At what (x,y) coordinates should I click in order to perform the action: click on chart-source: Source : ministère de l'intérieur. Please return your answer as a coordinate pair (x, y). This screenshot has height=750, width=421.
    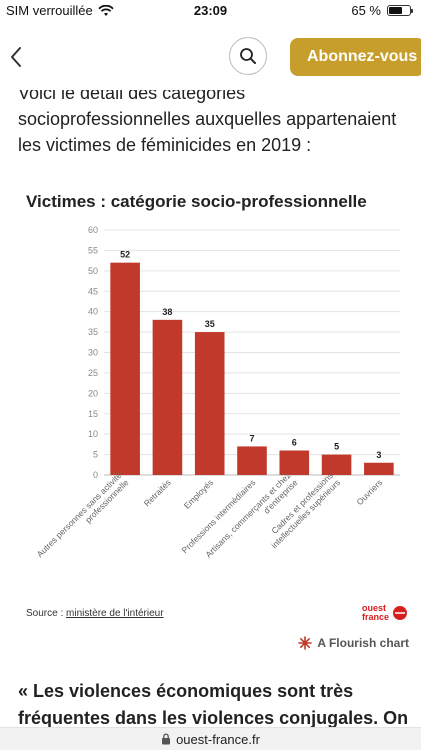
    Looking at the image, I should click on (95, 613).